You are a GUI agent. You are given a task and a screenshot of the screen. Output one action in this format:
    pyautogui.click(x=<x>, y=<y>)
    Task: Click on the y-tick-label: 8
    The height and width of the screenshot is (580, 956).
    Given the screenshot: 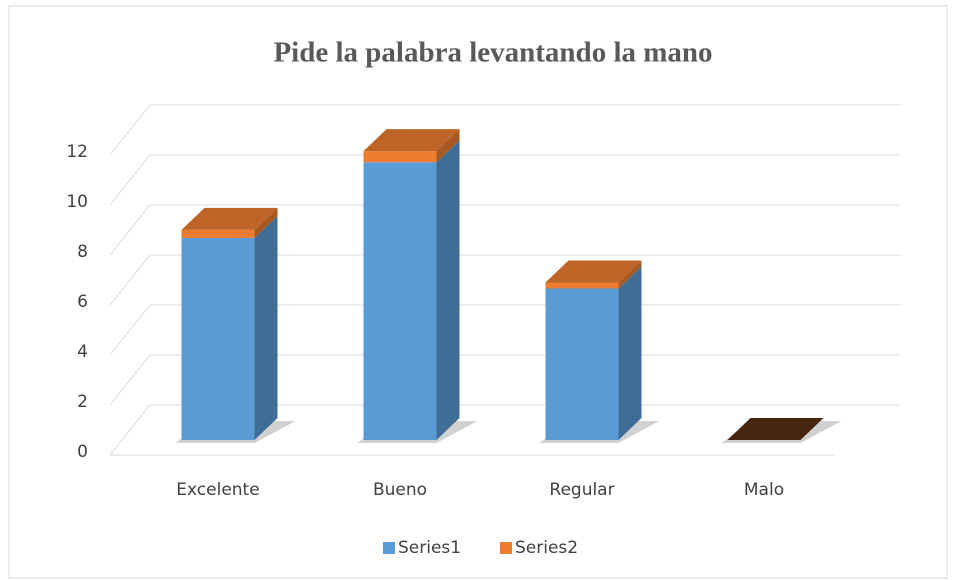 What is the action you would take?
    pyautogui.click(x=82, y=252)
    